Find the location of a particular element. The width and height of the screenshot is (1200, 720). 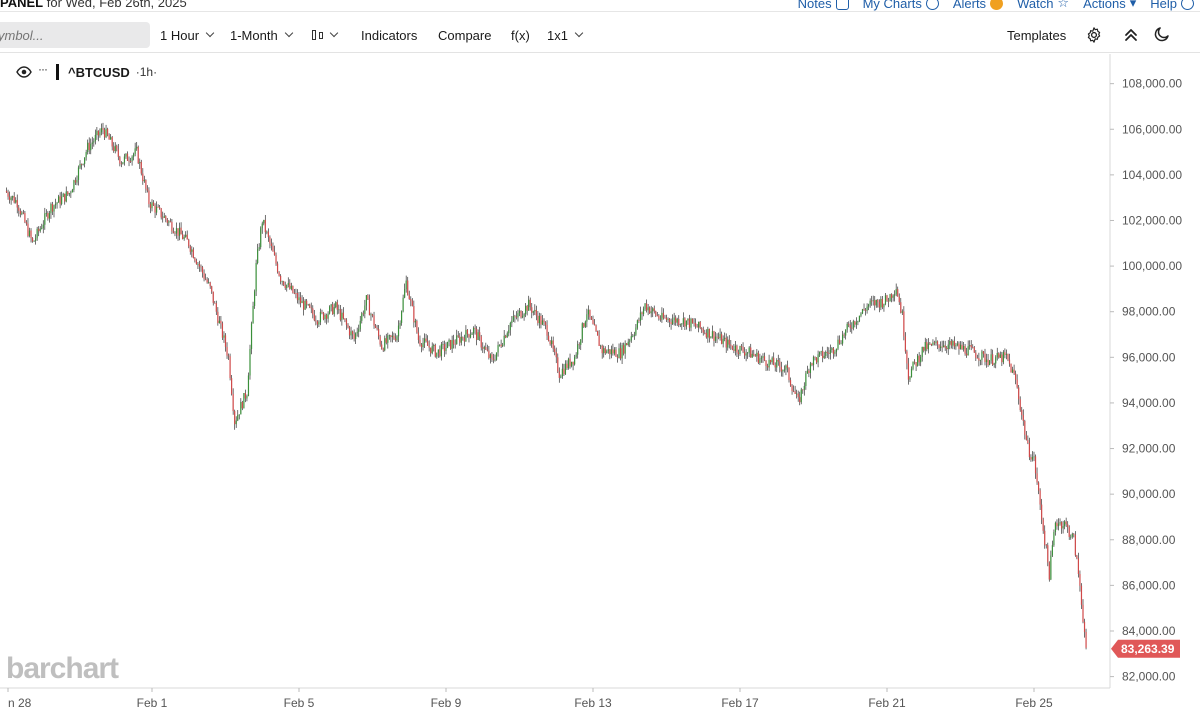

indicators-button: Indicators is located at coordinates (389, 35).